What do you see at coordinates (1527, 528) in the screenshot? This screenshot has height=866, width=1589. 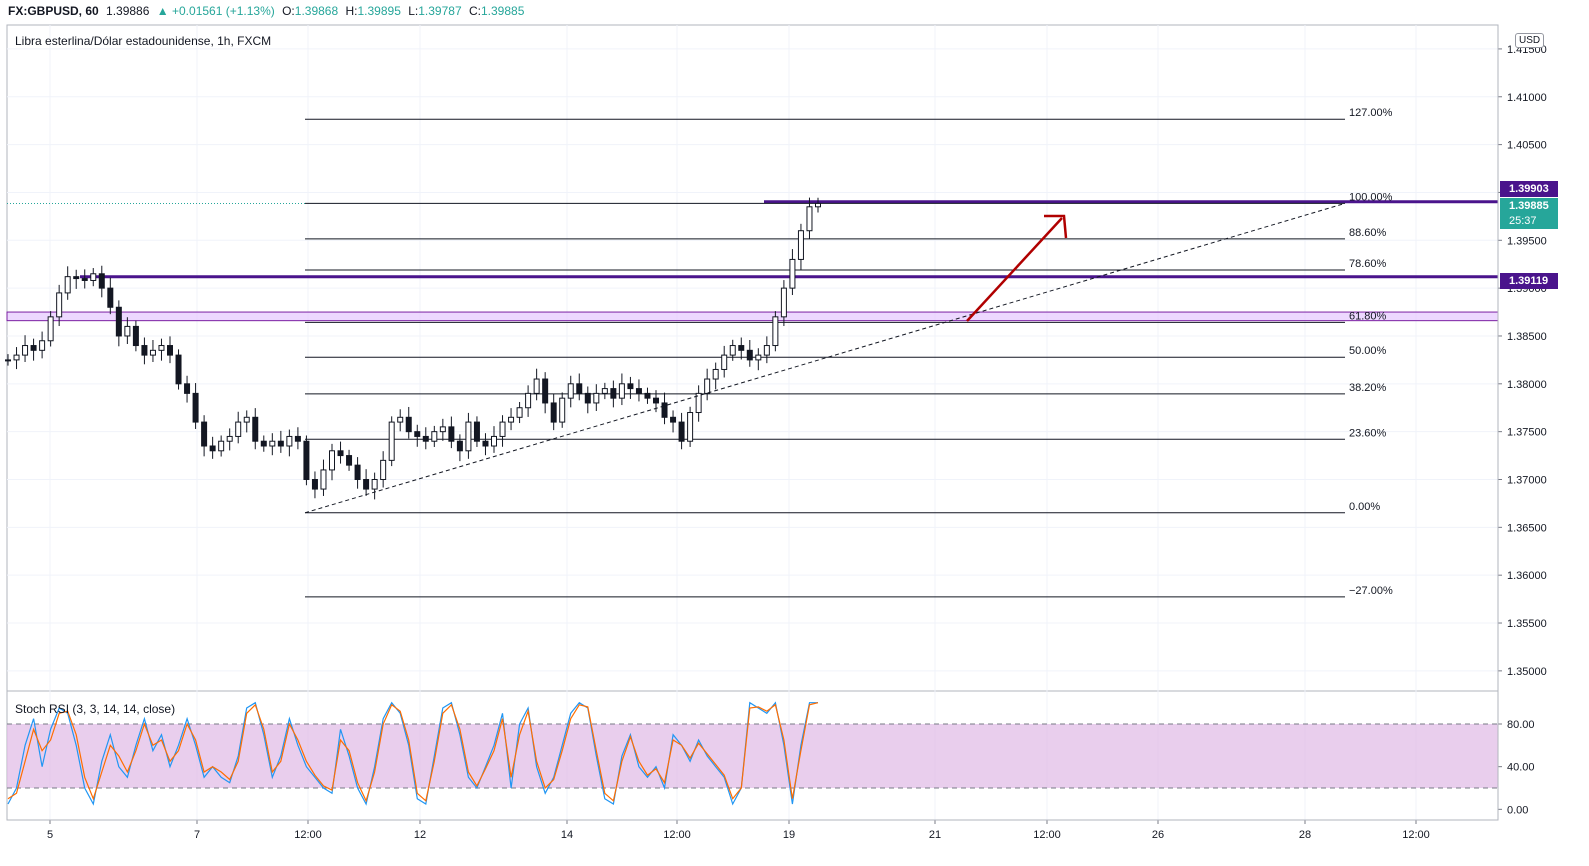 I see `y-tick-label: 1.36500` at bounding box center [1527, 528].